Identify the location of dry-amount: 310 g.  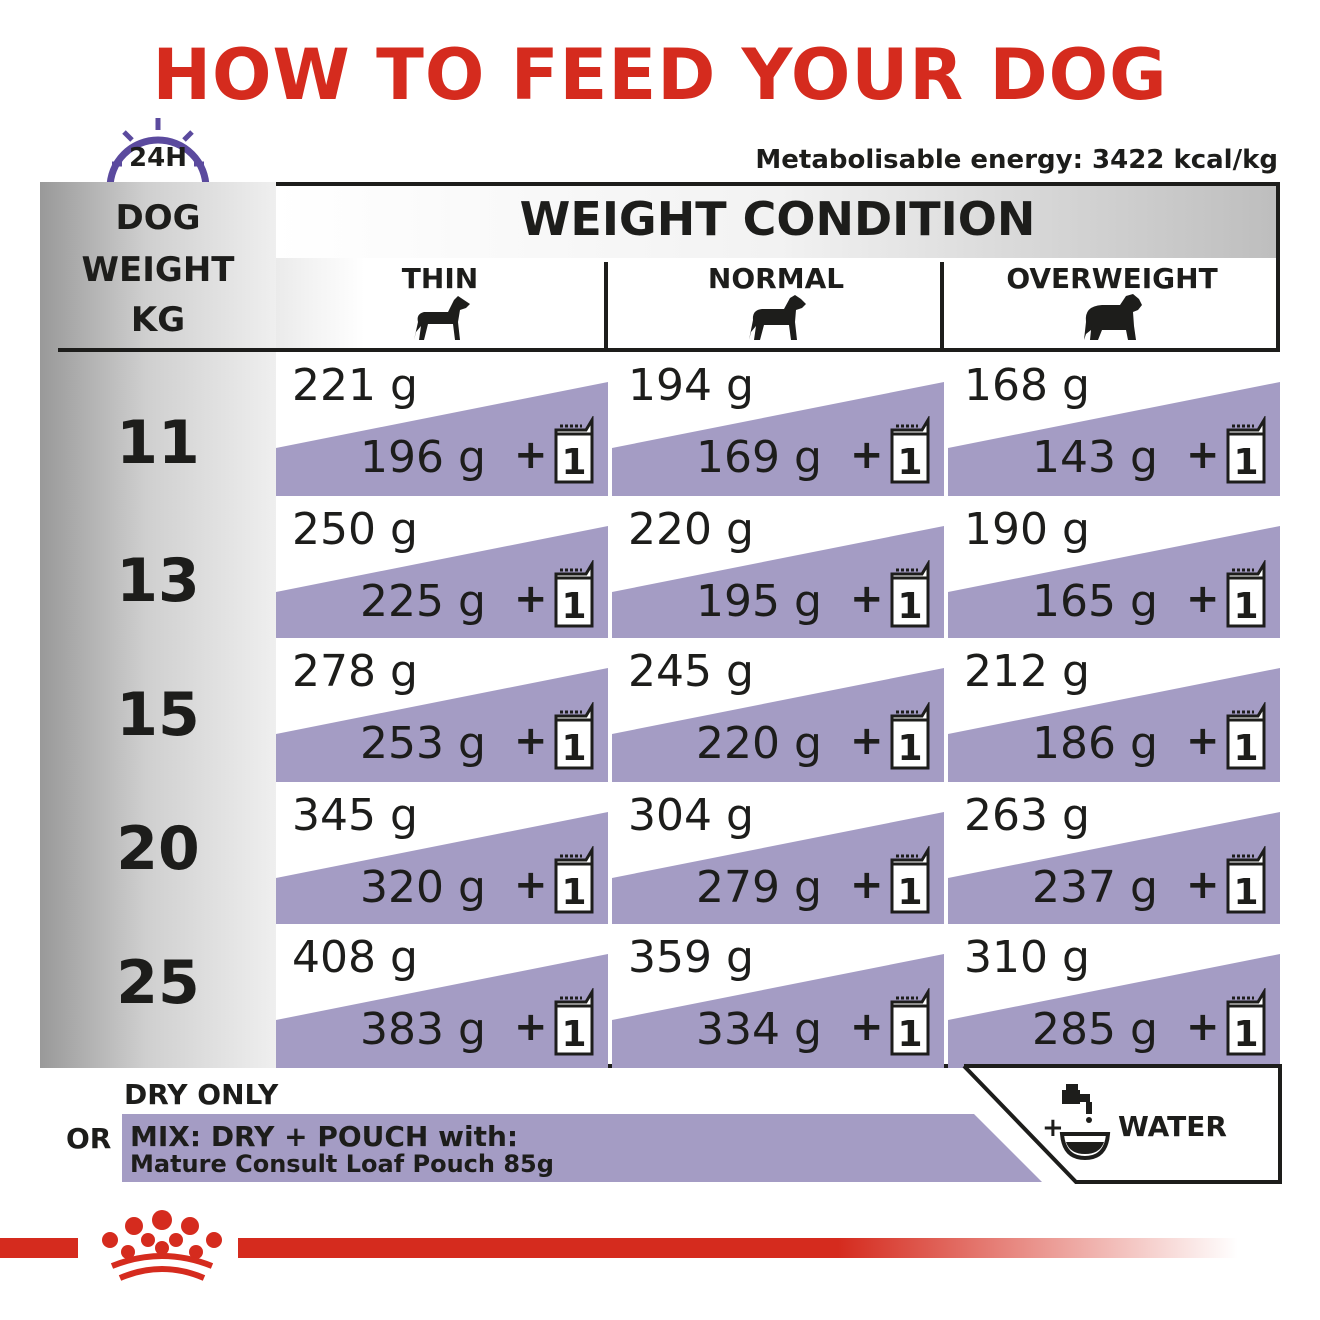
(1027, 957).